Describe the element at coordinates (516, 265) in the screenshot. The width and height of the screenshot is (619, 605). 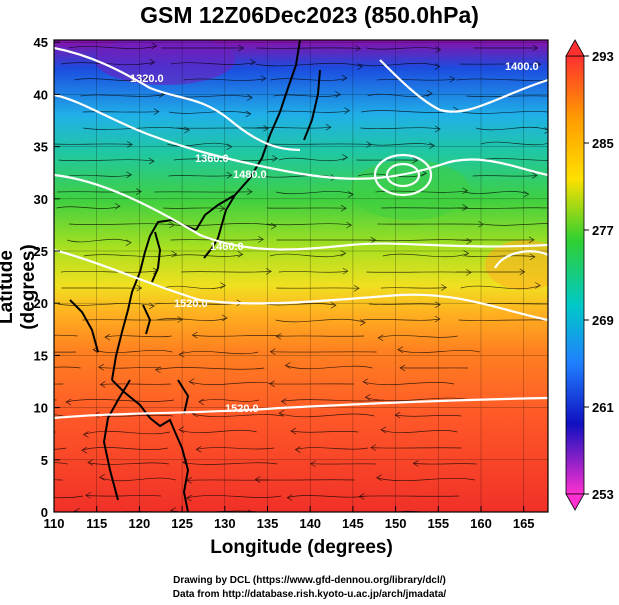
I see `warm-area` at that location.